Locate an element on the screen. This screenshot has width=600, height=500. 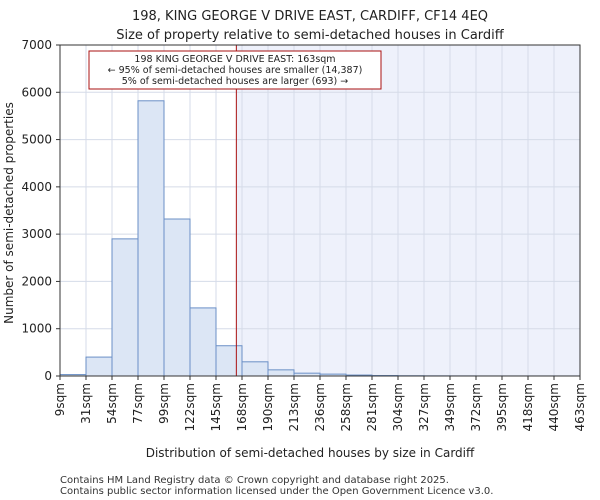
x-tick-label: 99sqm is located at coordinates (164, 403).